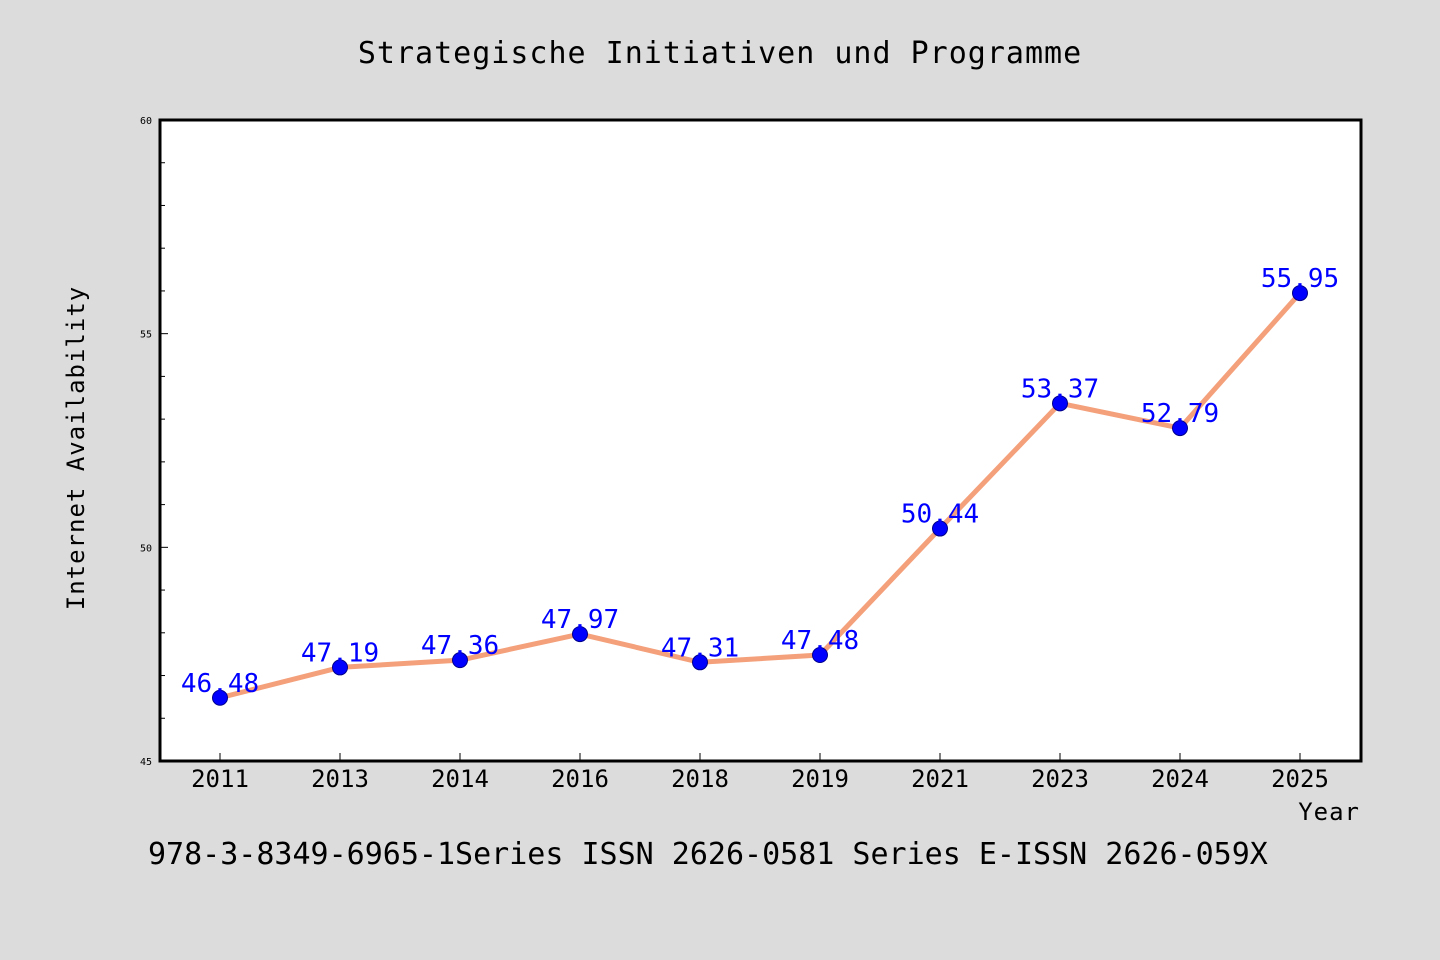 The width and height of the screenshot is (1440, 960). I want to click on y-tick-label: 50, so click(146, 548).